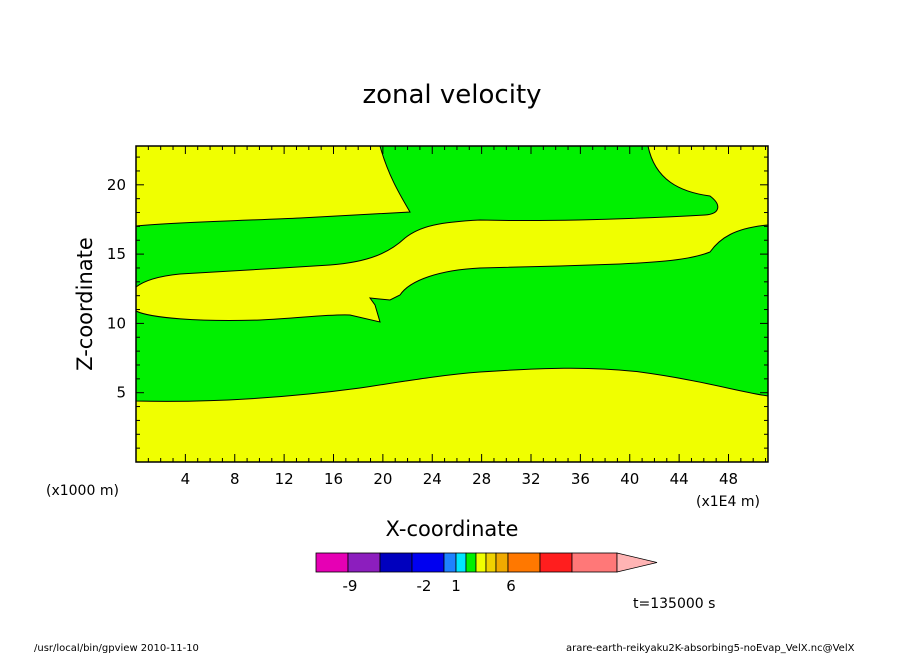 This screenshot has height=654, width=904. What do you see at coordinates (116, 648) in the screenshot?
I see `footer-left: /usr/local/bin/gpview 2010-11-10` at bounding box center [116, 648].